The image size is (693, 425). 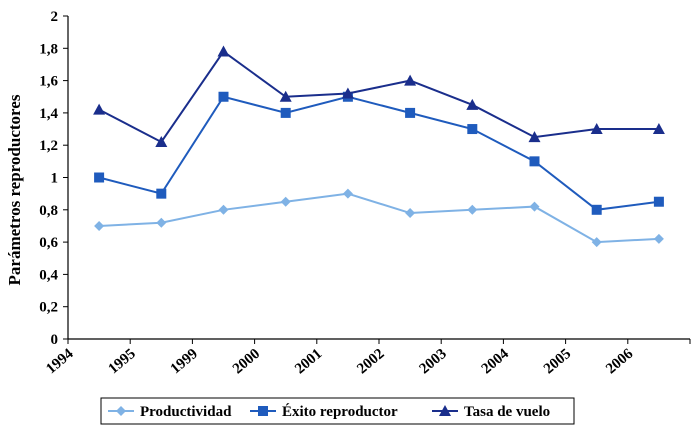 What do you see at coordinates (48, 82) in the screenshot?
I see `y-tick-label: 1,6` at bounding box center [48, 82].